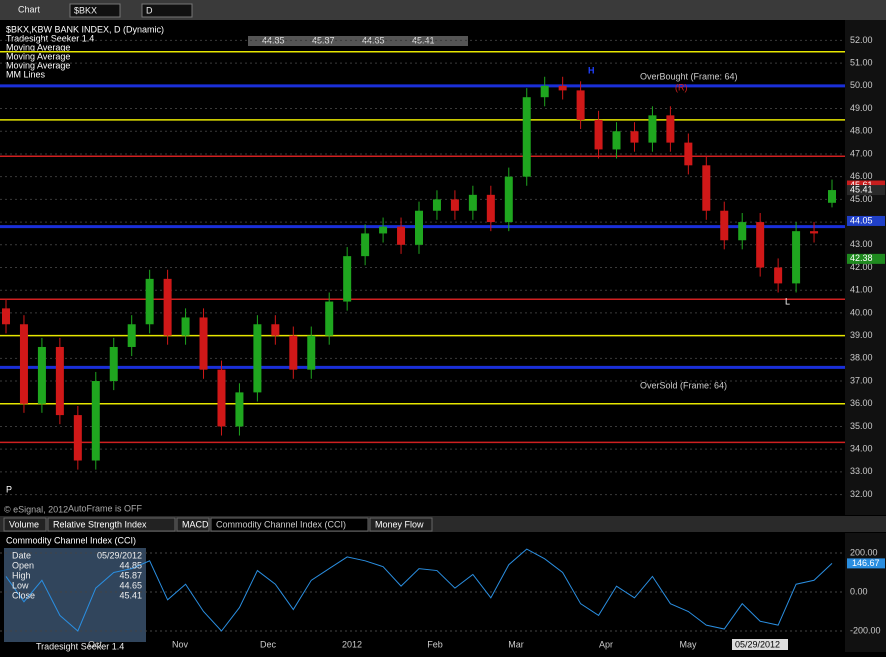 The width and height of the screenshot is (886, 657). I want to click on annotation: H, so click(591, 70).